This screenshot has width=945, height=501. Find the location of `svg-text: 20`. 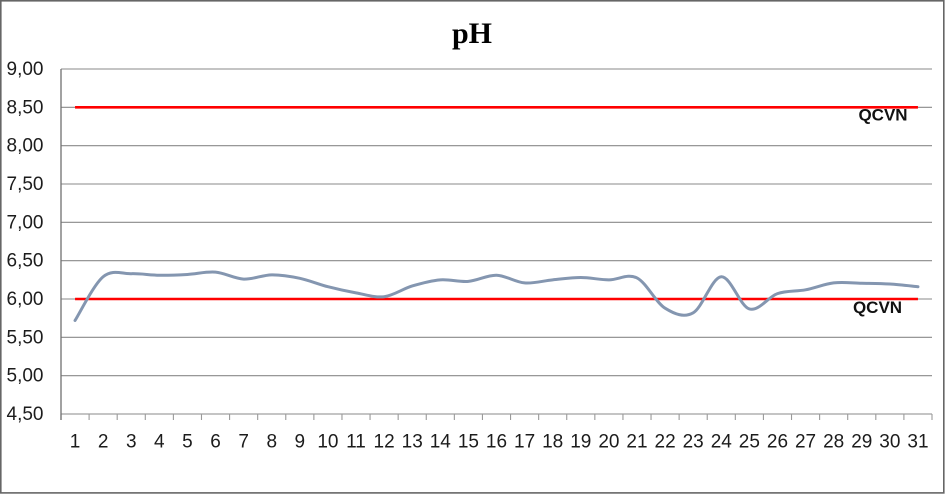

svg-text: 20 is located at coordinates (608, 442).